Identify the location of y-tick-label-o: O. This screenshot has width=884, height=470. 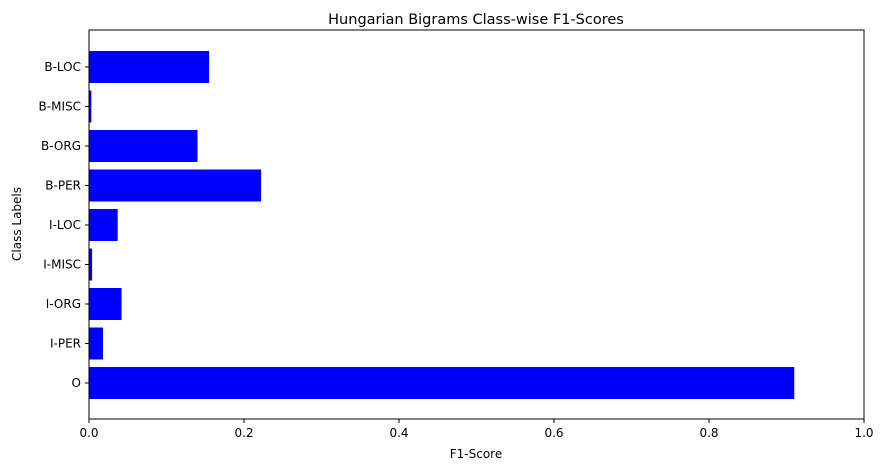
(76, 383).